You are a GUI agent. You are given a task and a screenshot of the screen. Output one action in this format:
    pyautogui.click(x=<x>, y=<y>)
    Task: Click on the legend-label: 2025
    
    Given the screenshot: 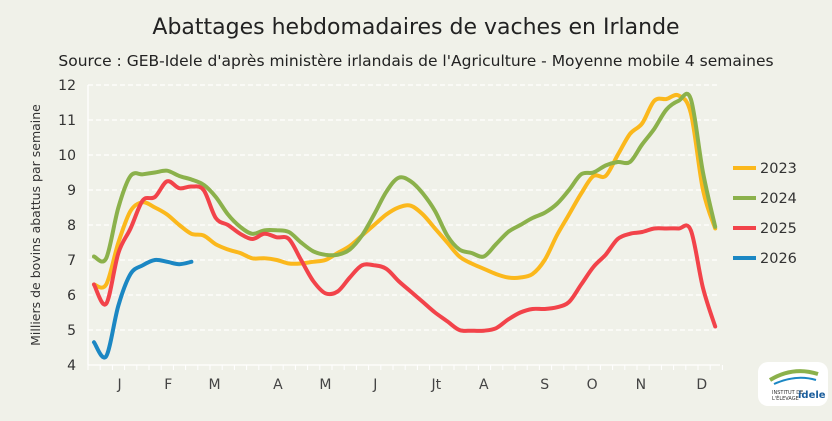 What is the action you would take?
    pyautogui.click(x=778, y=229)
    